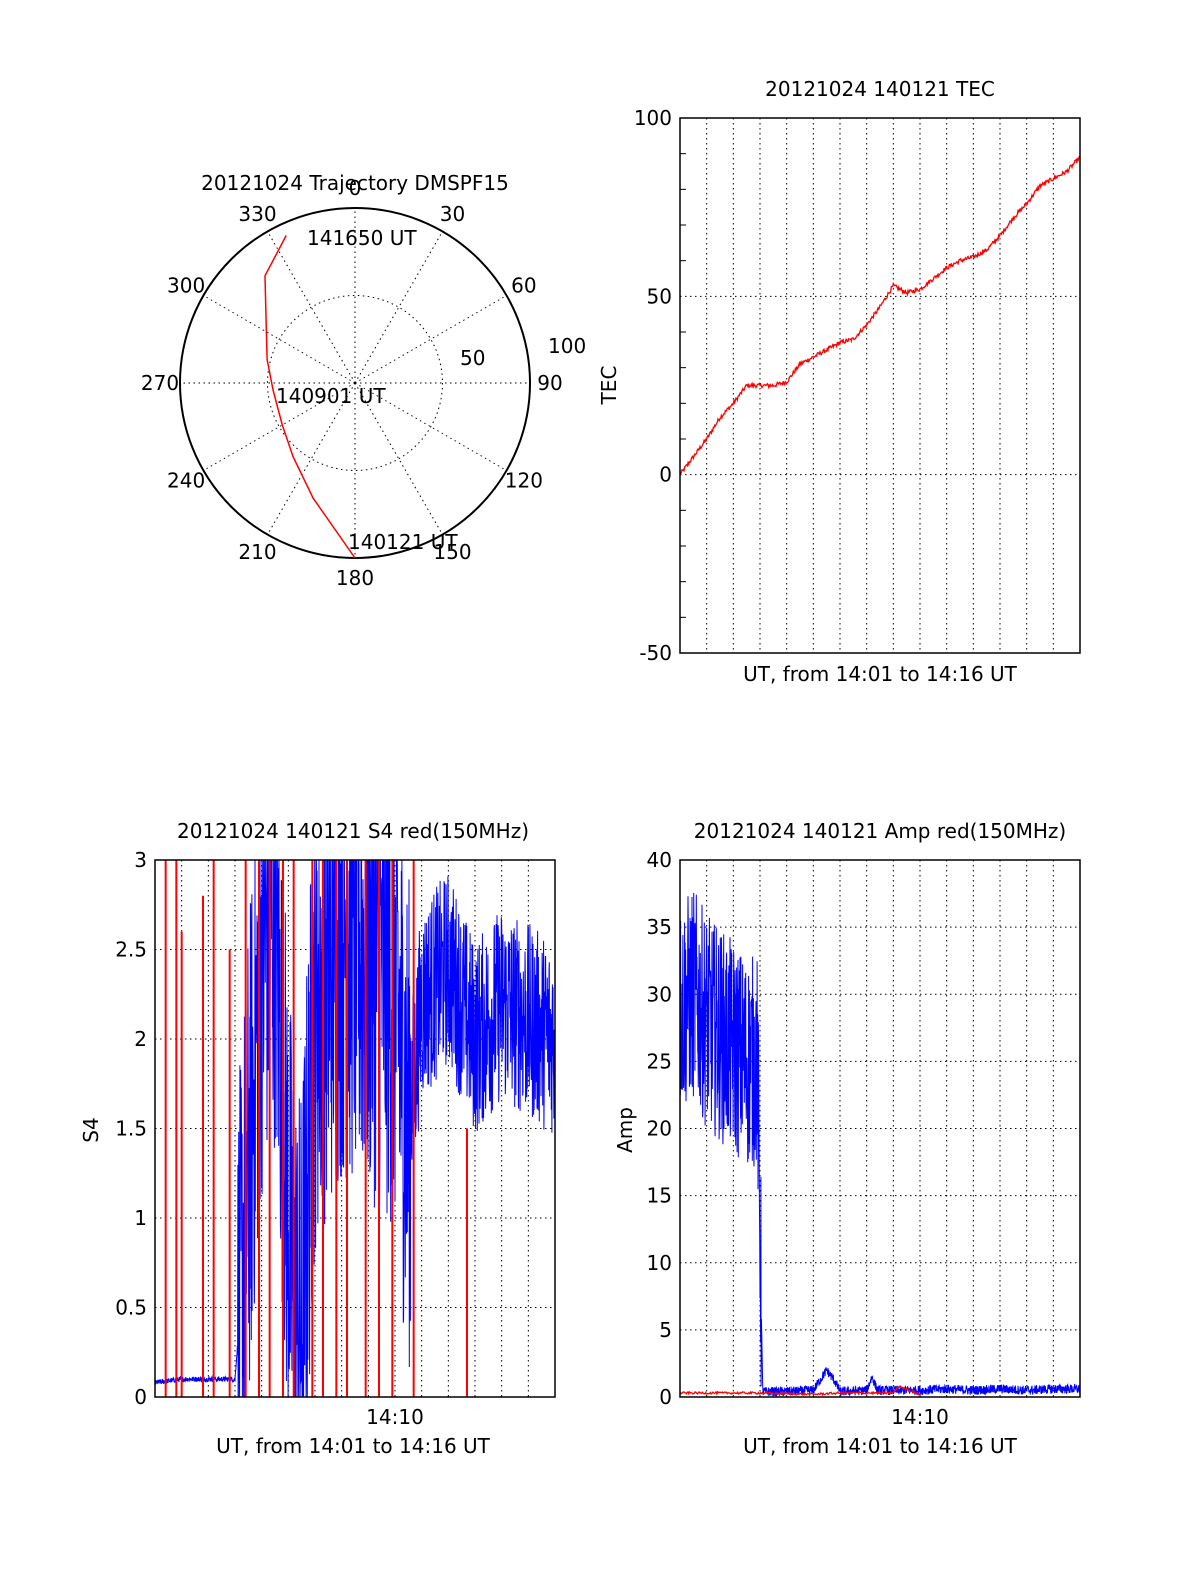 The height and width of the screenshot is (1575, 1200). I want to click on amp-x-tick-labels: 14:10, so click(920, 1417).